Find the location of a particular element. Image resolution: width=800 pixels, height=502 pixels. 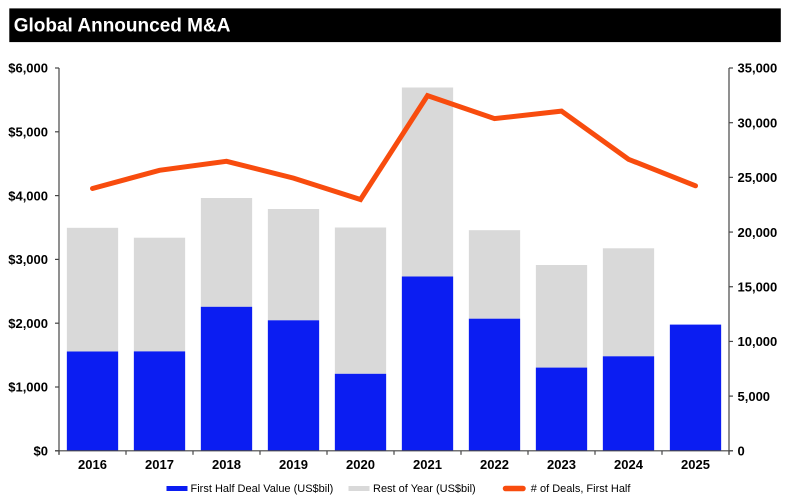

svg-text: 25,000 is located at coordinates (758, 177).